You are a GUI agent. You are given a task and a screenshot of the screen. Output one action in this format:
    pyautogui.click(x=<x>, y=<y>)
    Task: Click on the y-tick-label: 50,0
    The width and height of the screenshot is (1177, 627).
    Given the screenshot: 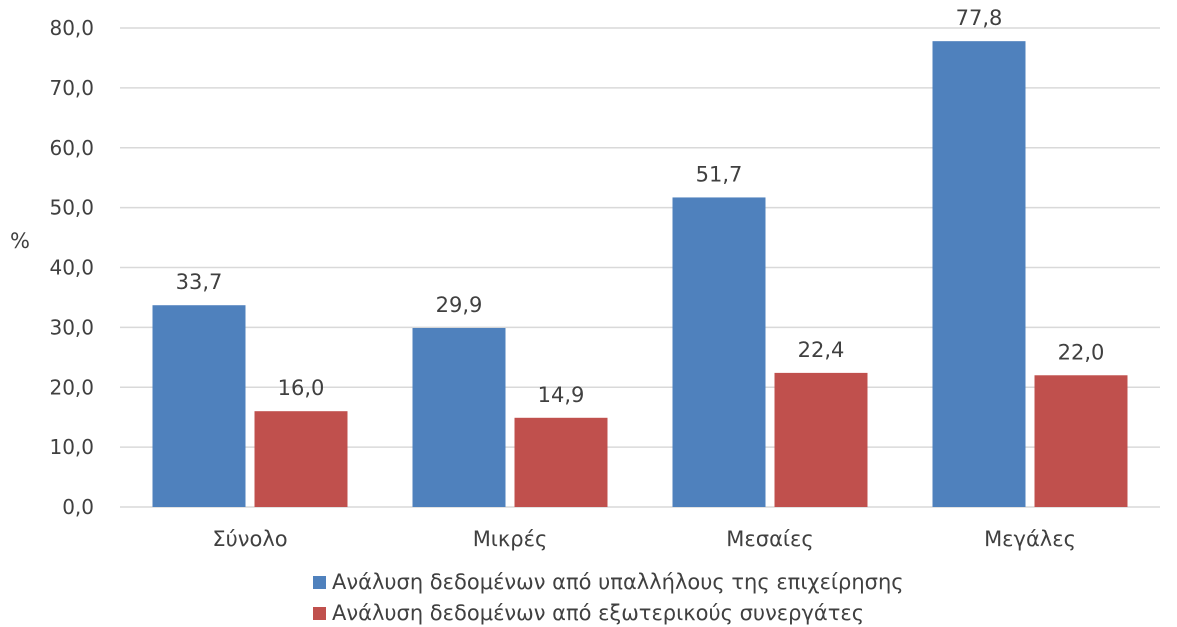 What is the action you would take?
    pyautogui.click(x=71, y=208)
    